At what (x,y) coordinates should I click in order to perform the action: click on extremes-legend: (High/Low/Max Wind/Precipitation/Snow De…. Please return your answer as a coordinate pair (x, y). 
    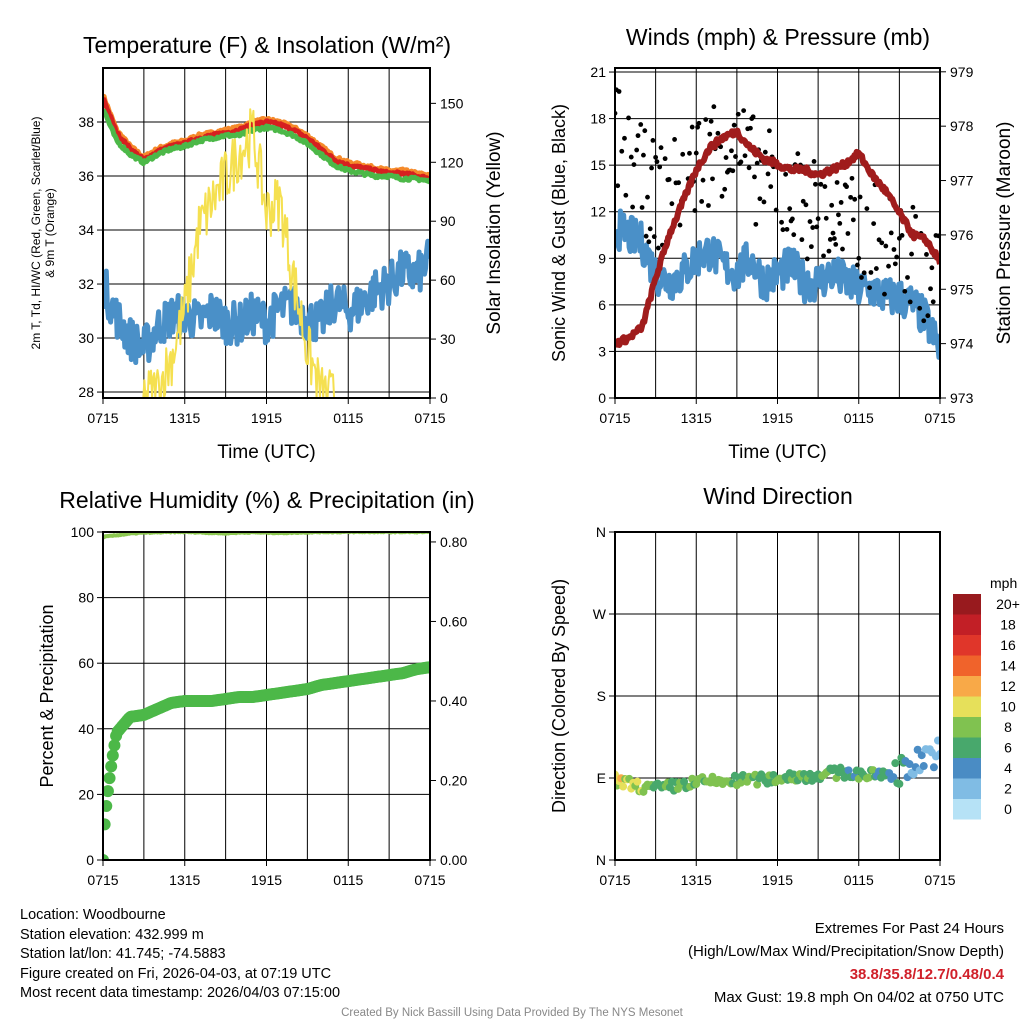
    Looking at the image, I should click on (846, 951).